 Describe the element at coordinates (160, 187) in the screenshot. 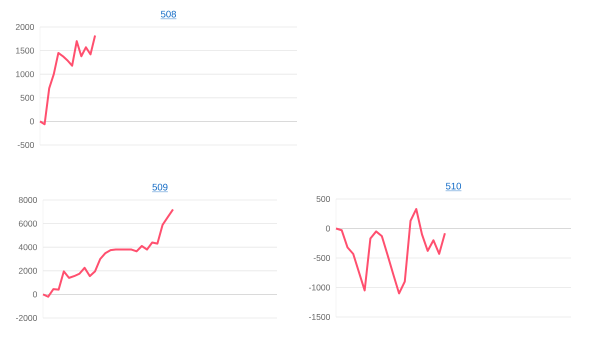

I see `chart-title: 509` at that location.